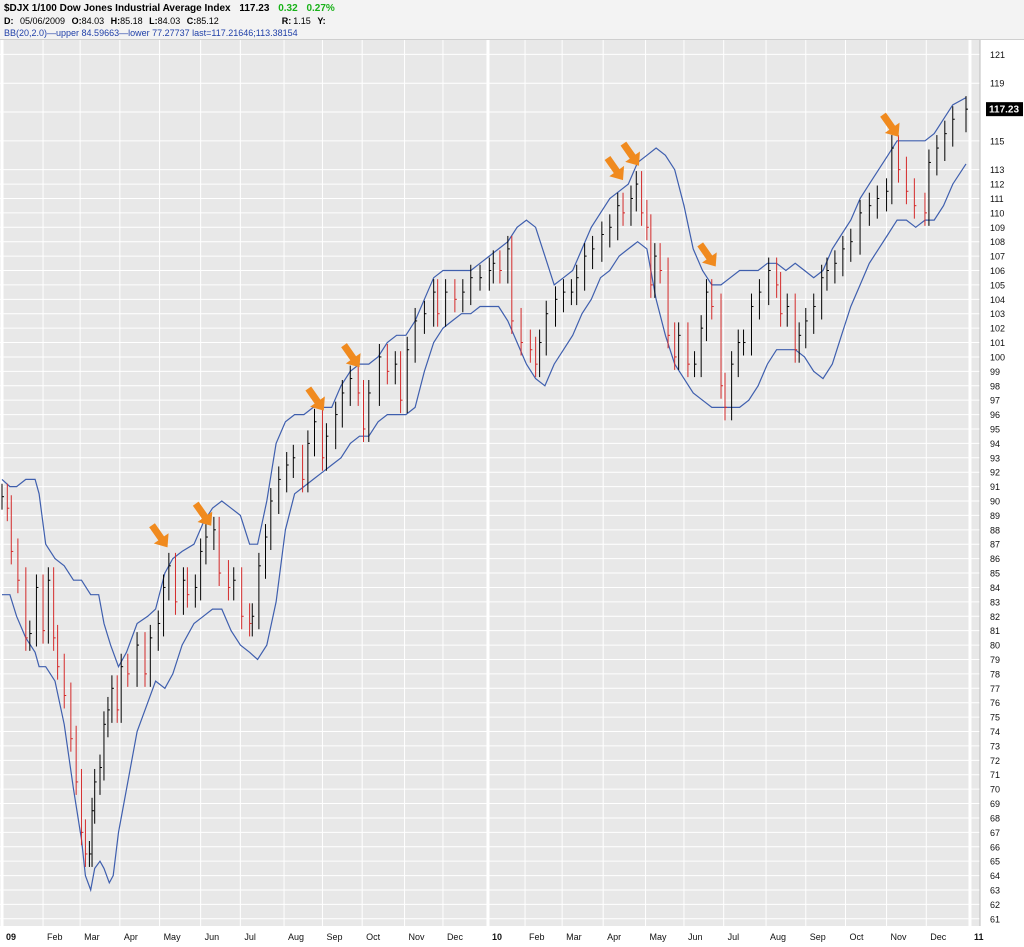  I want to click on y-tick-label: 83, so click(995, 602).